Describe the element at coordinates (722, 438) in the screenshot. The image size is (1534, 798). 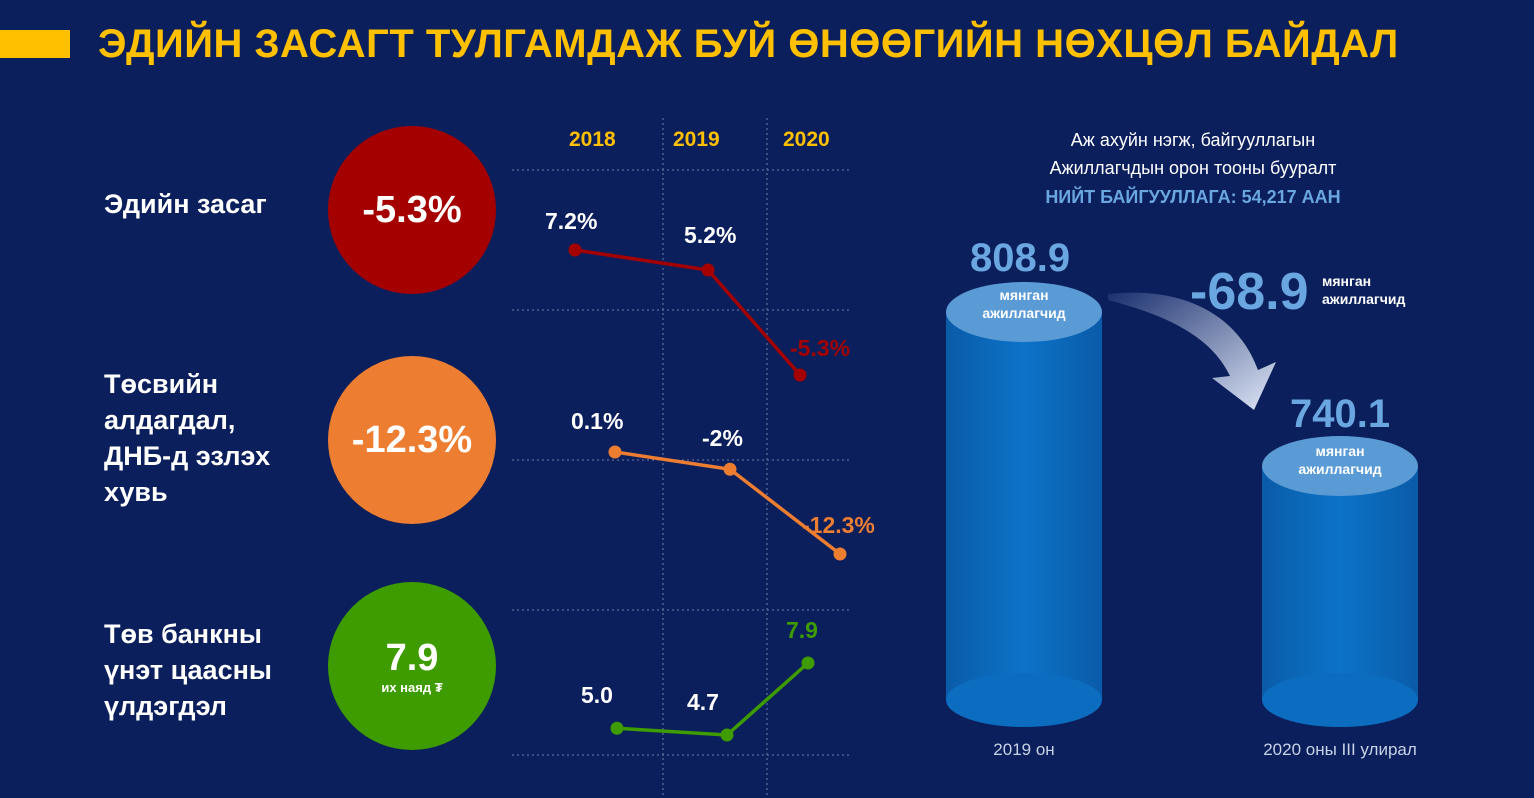
I see `budget-label-2019: -2%` at that location.